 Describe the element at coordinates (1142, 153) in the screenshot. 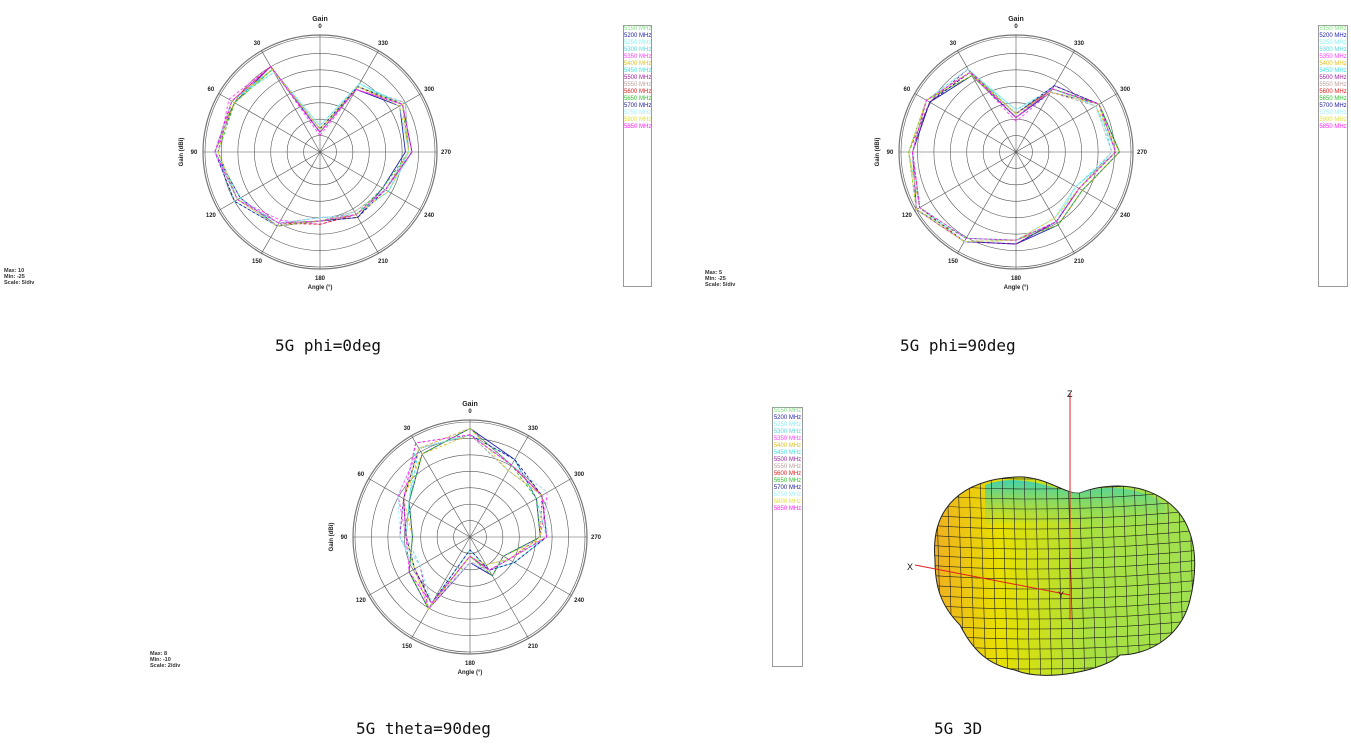

I see `angle-tick-label: 270` at that location.